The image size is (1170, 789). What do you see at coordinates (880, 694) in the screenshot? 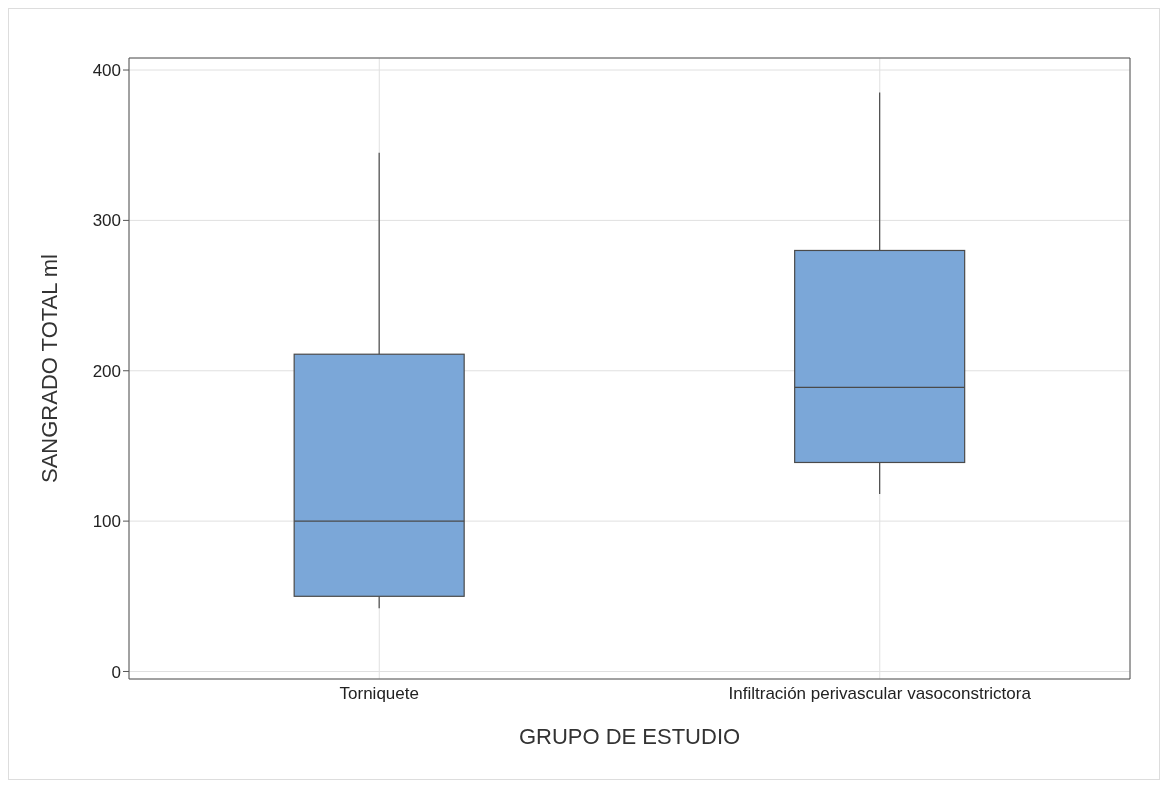
I see `x-tick-label: Infiltración perivascular vasoconstrictora` at bounding box center [880, 694].